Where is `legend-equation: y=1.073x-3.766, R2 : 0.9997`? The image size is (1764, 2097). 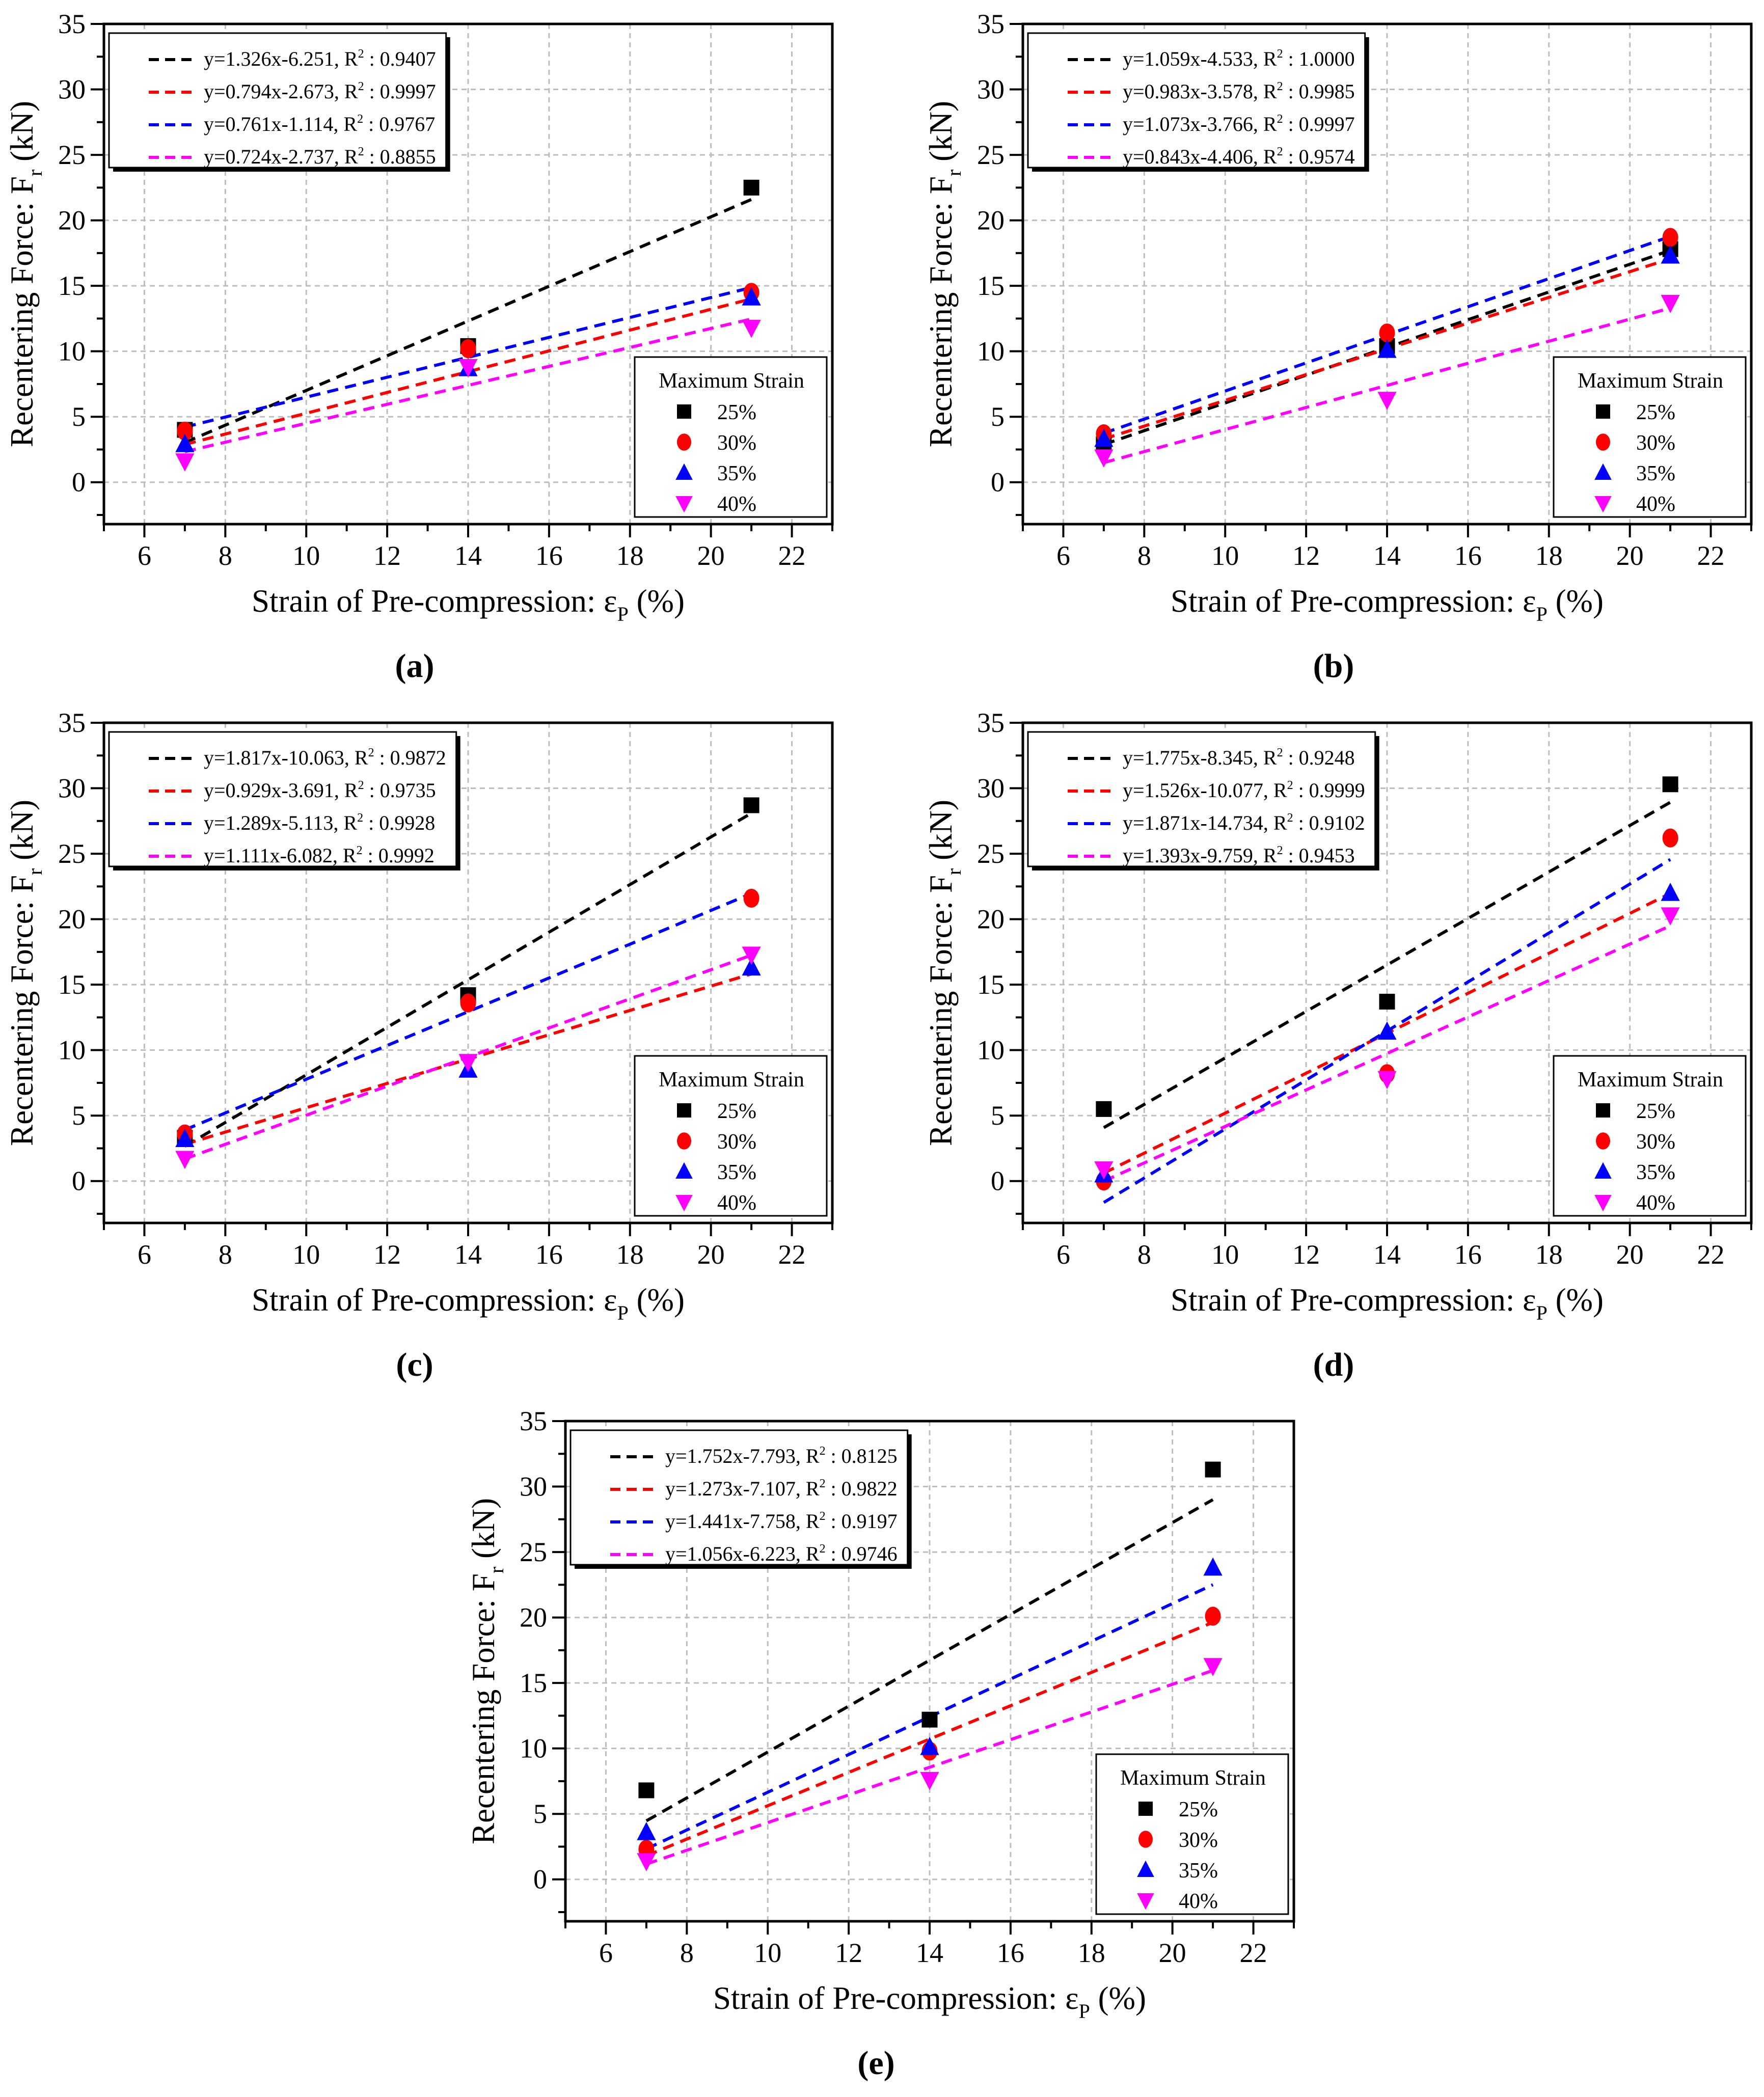 legend-equation: y=1.073x-3.766, R2 : 0.9997 is located at coordinates (1239, 124).